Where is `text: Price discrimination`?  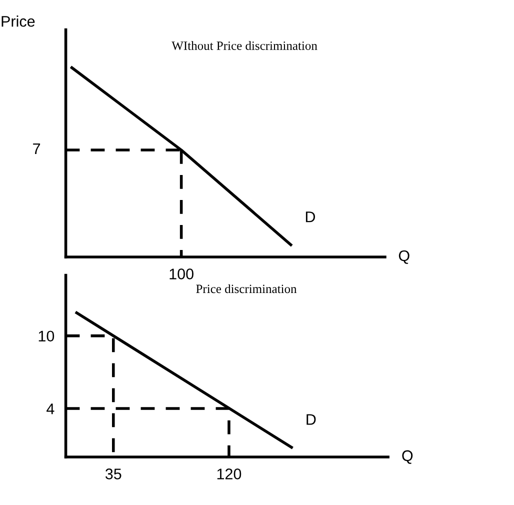 text: Price discrimination is located at coordinates (246, 289).